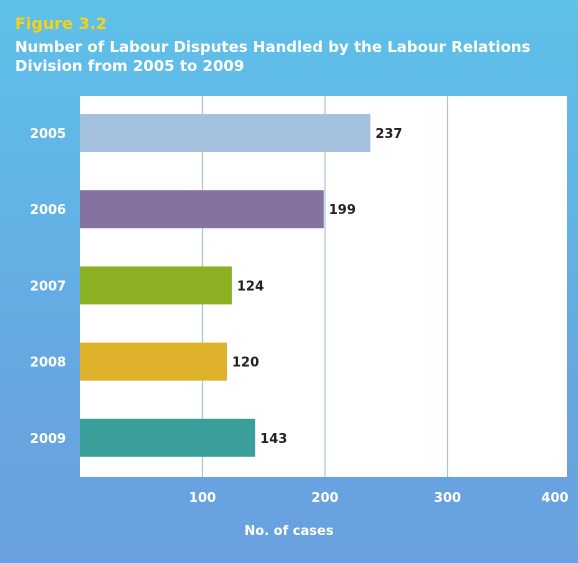  What do you see at coordinates (245, 363) in the screenshot?
I see `value-label-2008: 120` at bounding box center [245, 363].